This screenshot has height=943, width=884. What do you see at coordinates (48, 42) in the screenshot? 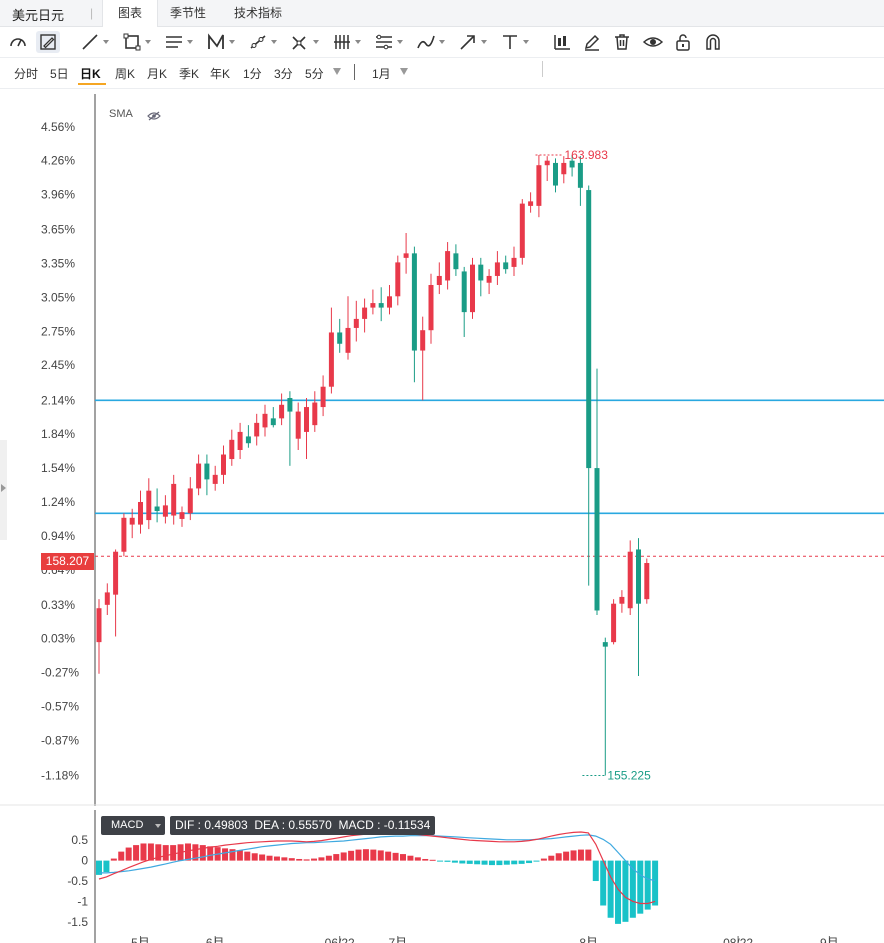
I see `pencil-icon` at bounding box center [48, 42].